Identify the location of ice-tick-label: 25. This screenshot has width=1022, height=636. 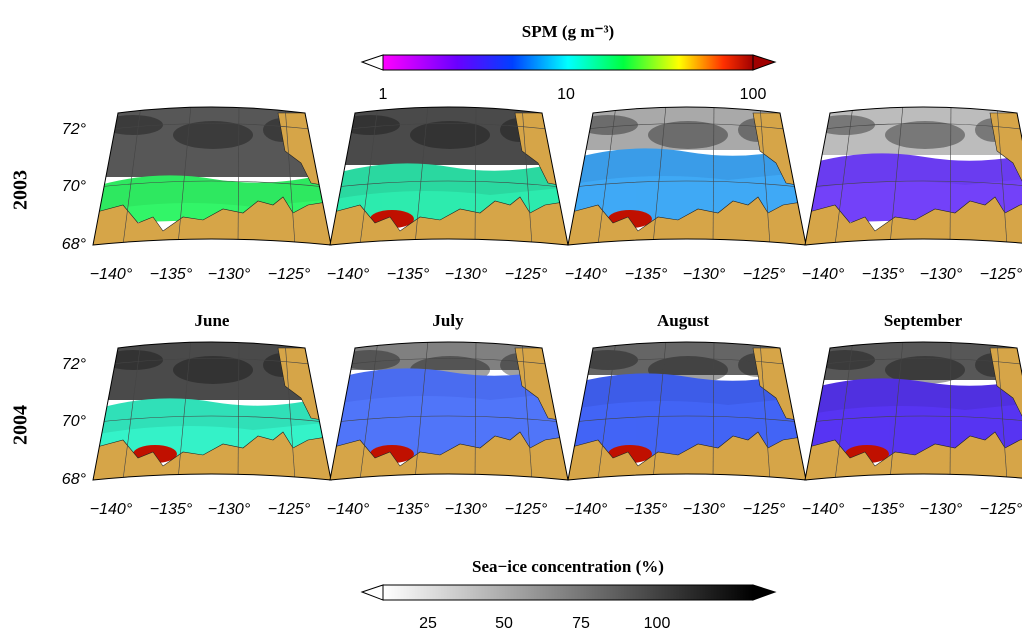
(428, 623).